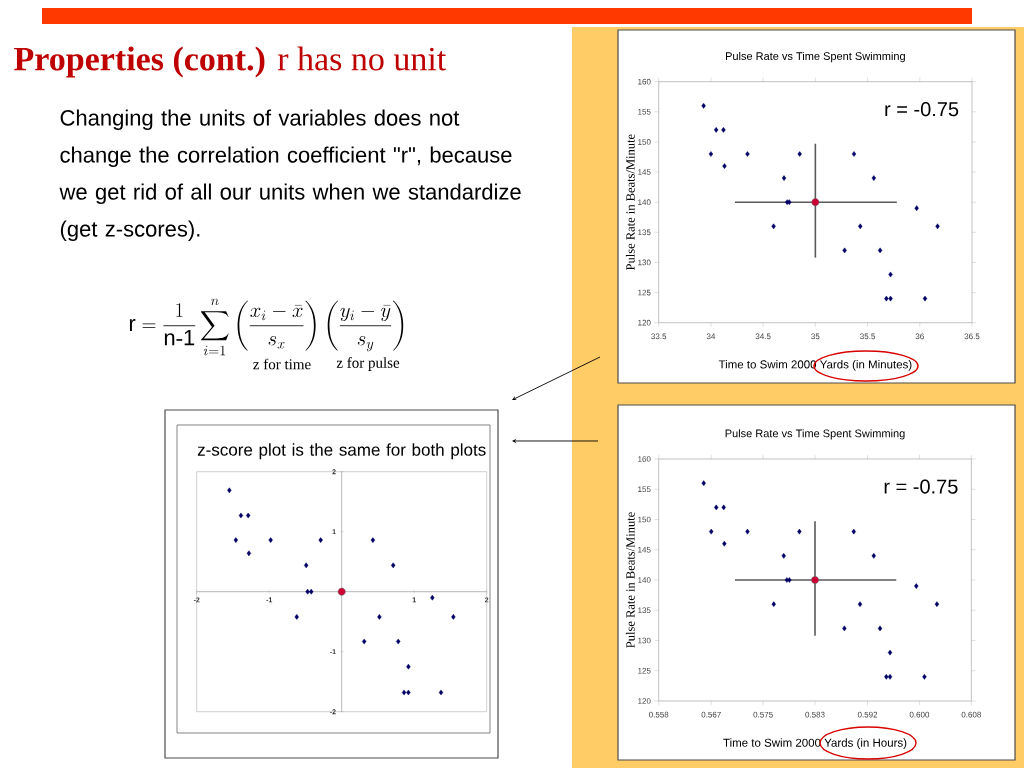  I want to click on x-tick-label: 0.583, so click(815, 714).